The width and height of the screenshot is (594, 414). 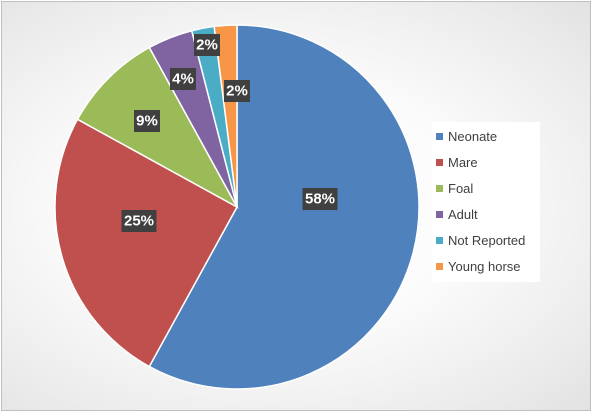 What do you see at coordinates (463, 214) in the screenshot?
I see `legend-label: Adult` at bounding box center [463, 214].